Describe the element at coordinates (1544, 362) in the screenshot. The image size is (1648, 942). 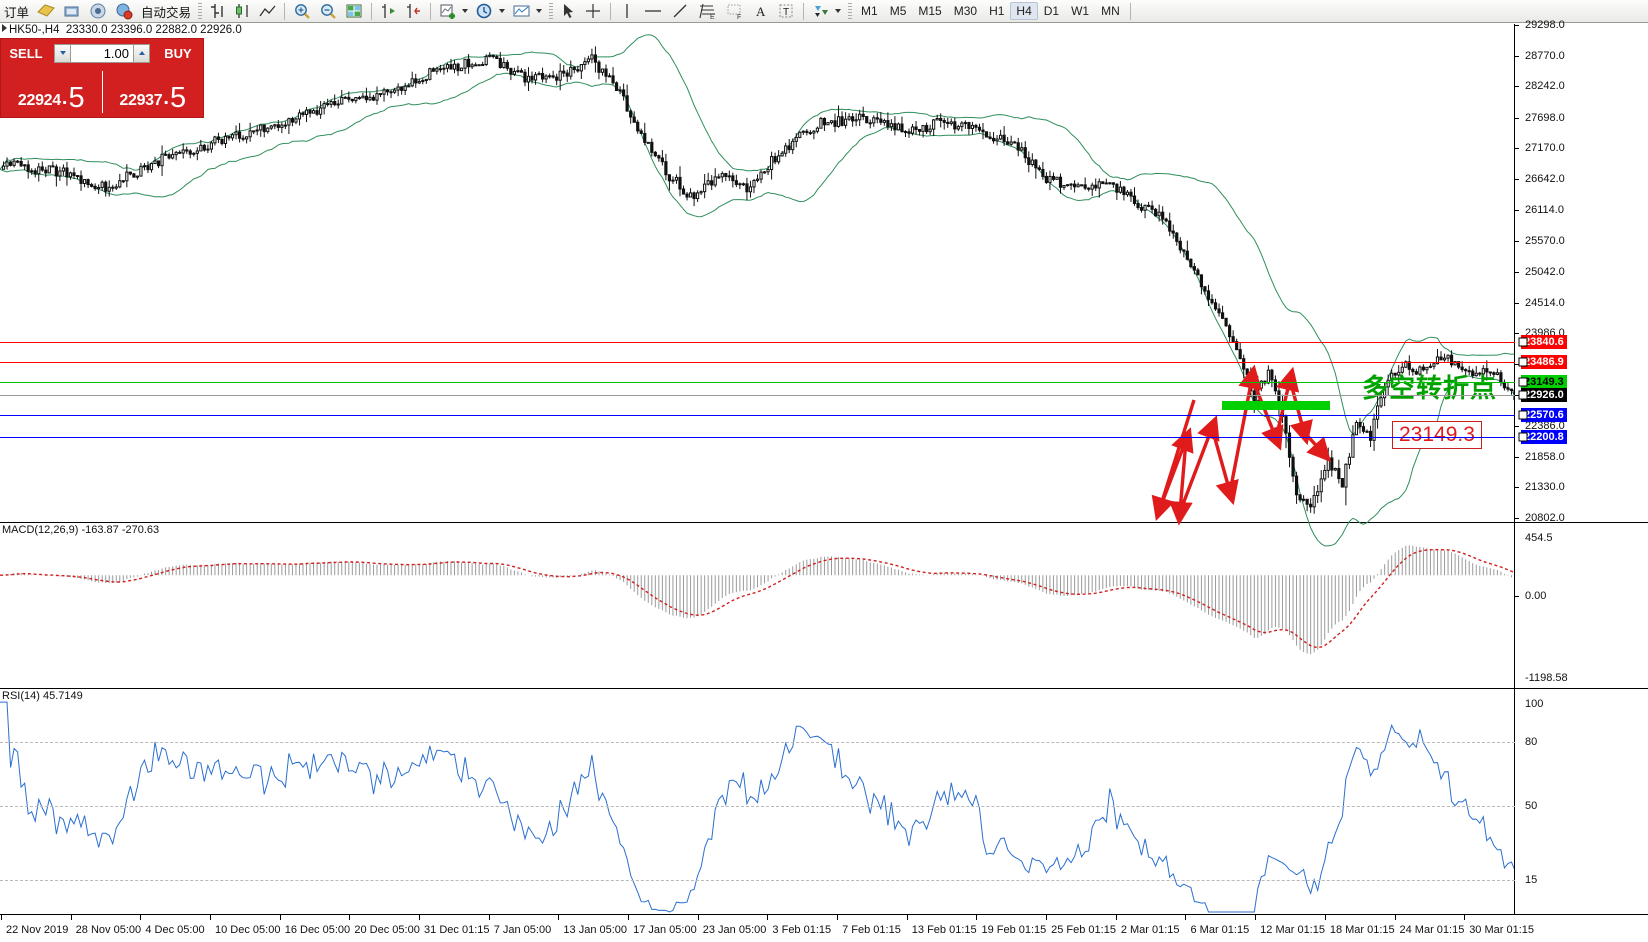
I see `price-level-tag: 23486.9` at that location.